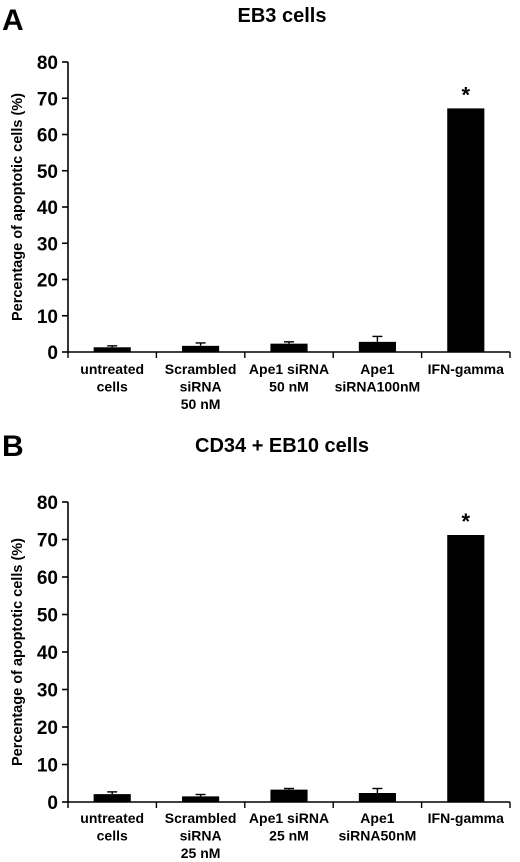  Describe the element at coordinates (289, 827) in the screenshot. I see `category-label: Ape1 siRNA 25 nM` at that location.